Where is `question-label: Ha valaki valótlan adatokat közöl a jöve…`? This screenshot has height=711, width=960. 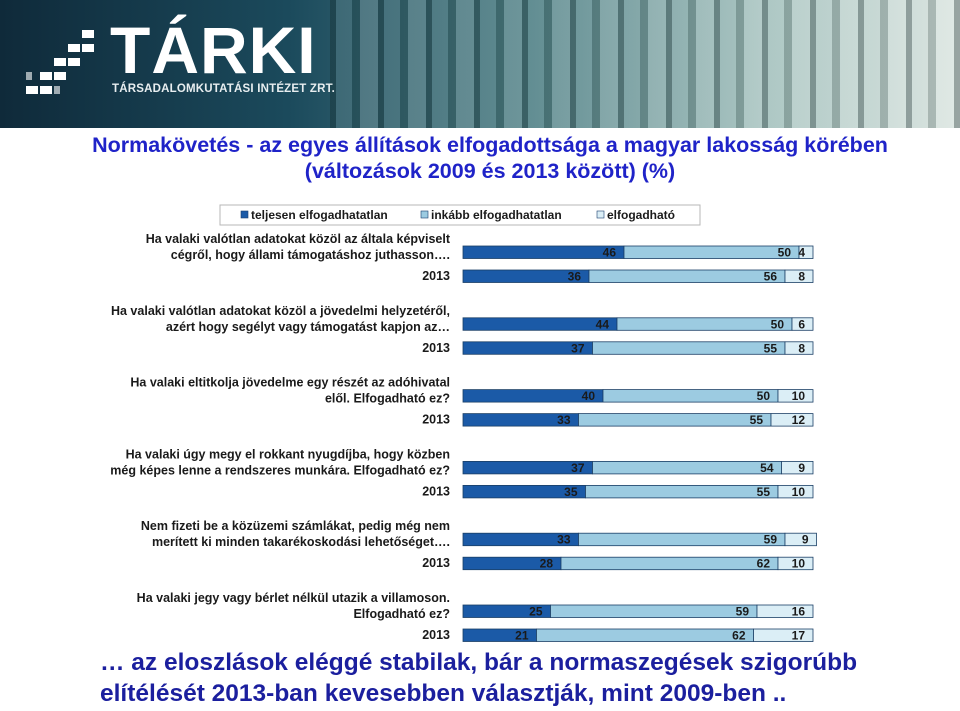
question-label: Ha valaki valótlan adatokat közöl a jöve… is located at coordinates (280, 311).